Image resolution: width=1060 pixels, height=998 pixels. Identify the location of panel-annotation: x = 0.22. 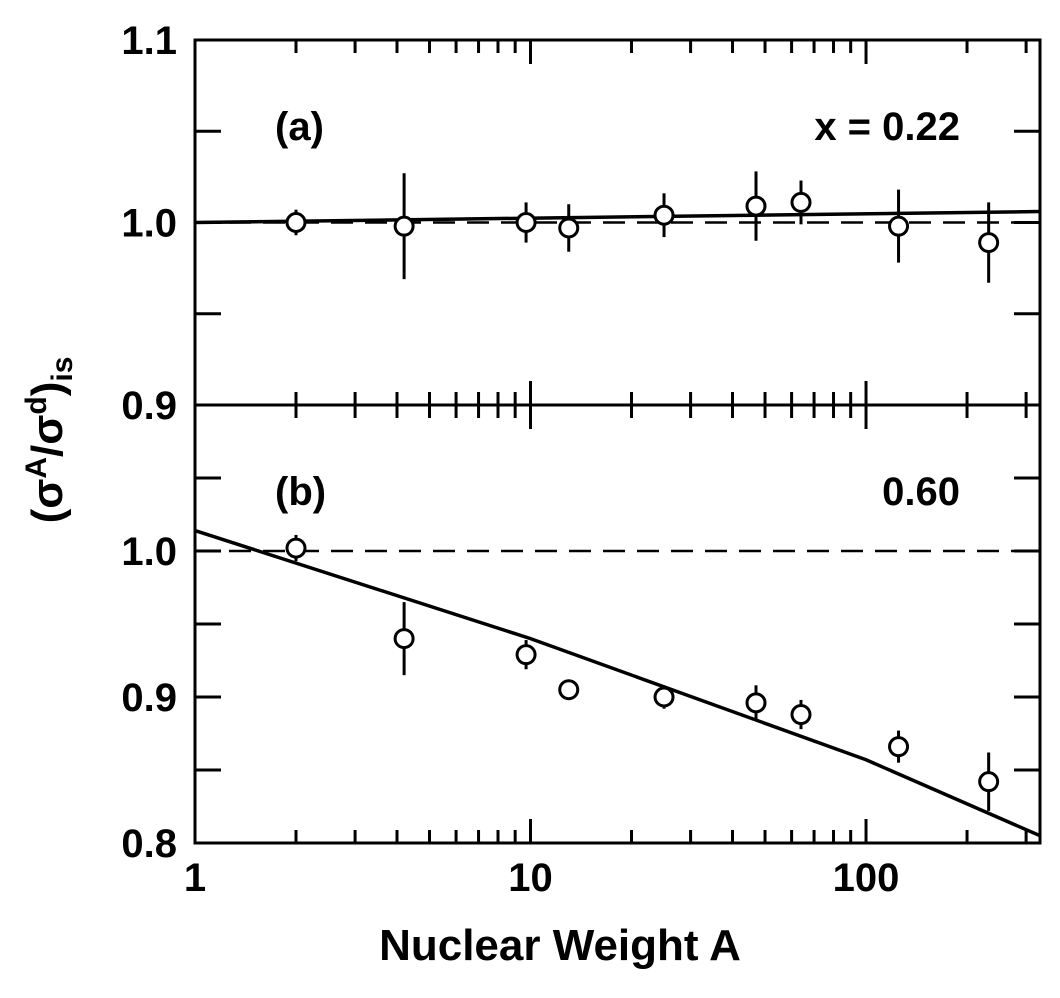
(887, 127).